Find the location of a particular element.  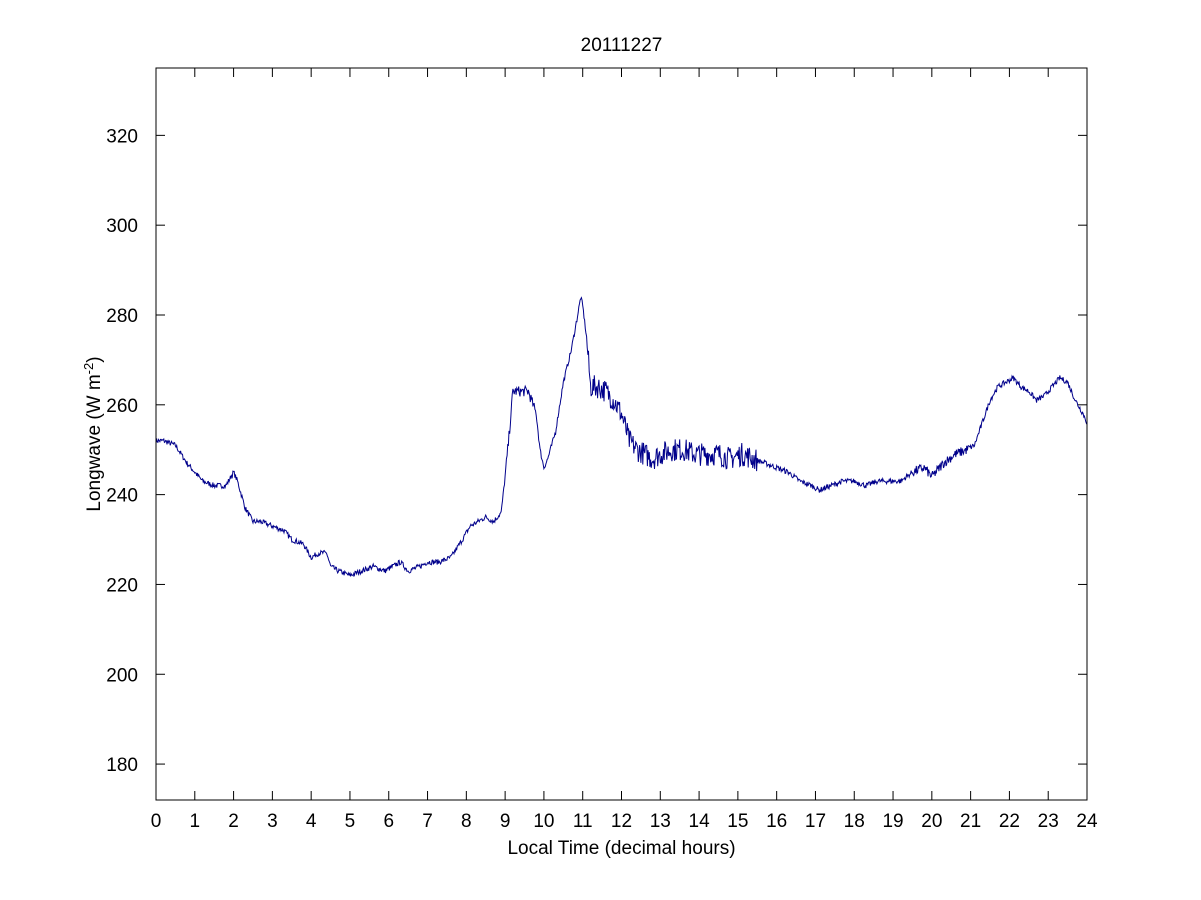

y-axis-label: Longwave (W m-2) is located at coordinates (93, 433).